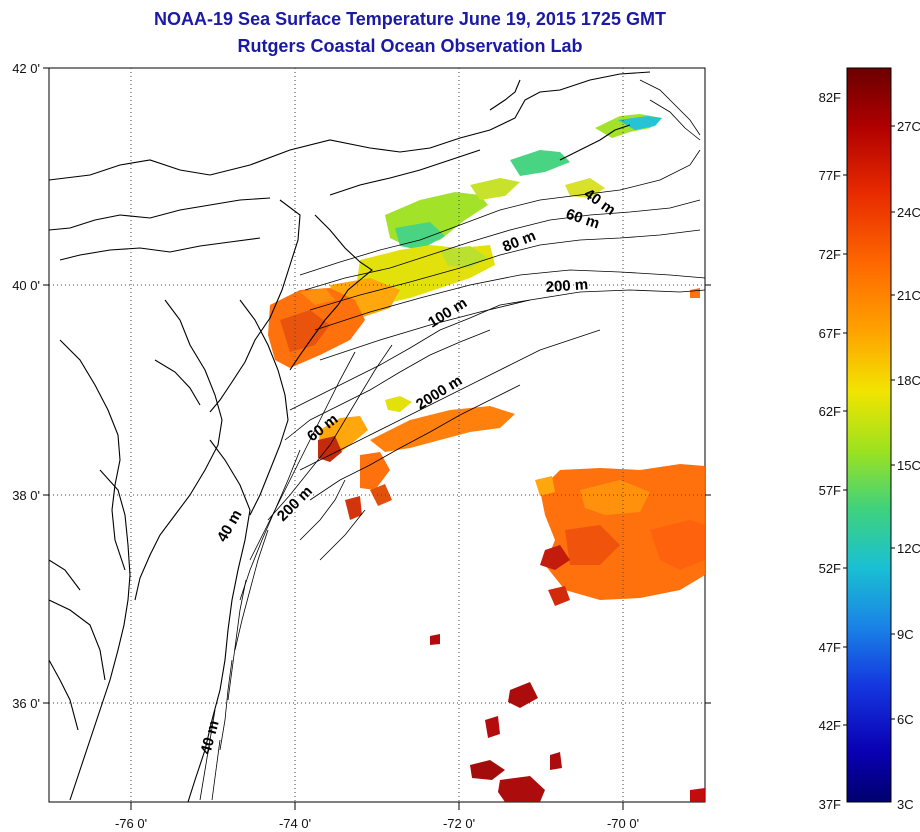 The height and width of the screenshot is (832, 920). What do you see at coordinates (905, 804) in the screenshot?
I see `colorbar-c-label: 3C` at bounding box center [905, 804].